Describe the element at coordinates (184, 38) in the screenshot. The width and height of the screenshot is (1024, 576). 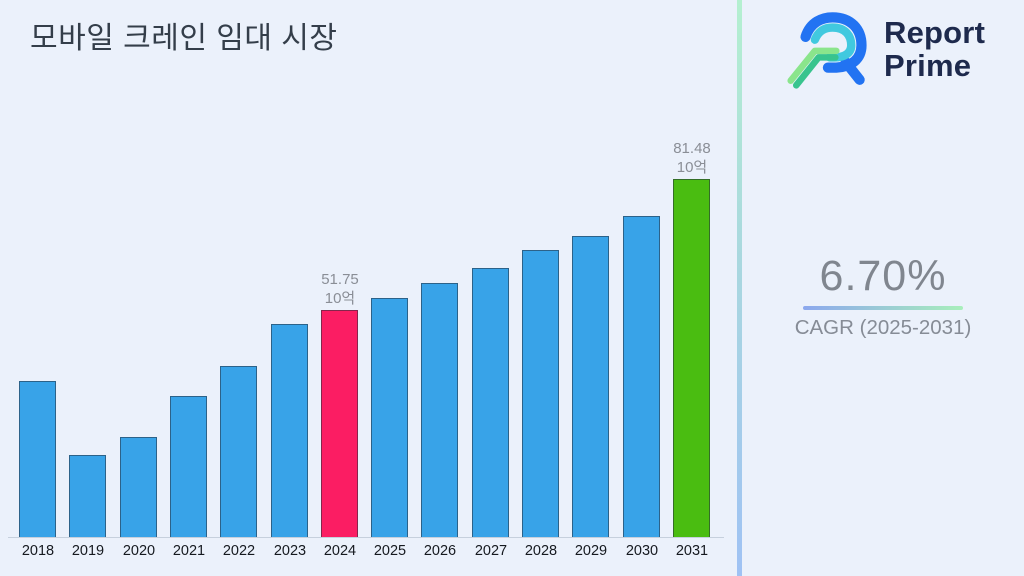
I see `chart-title: 모바일 크레인 임대 시장` at that location.